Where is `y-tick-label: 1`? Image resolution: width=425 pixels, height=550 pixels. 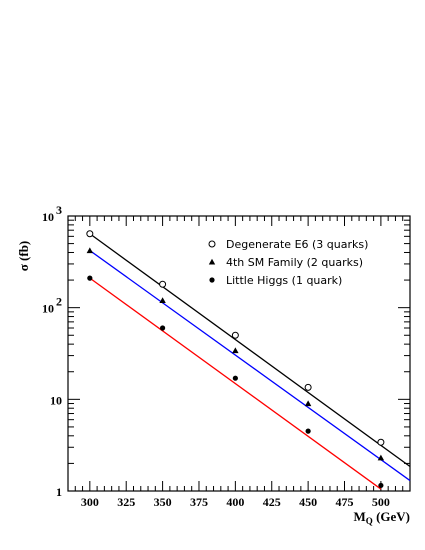 y-tick-label: 1 is located at coordinates (59, 492).